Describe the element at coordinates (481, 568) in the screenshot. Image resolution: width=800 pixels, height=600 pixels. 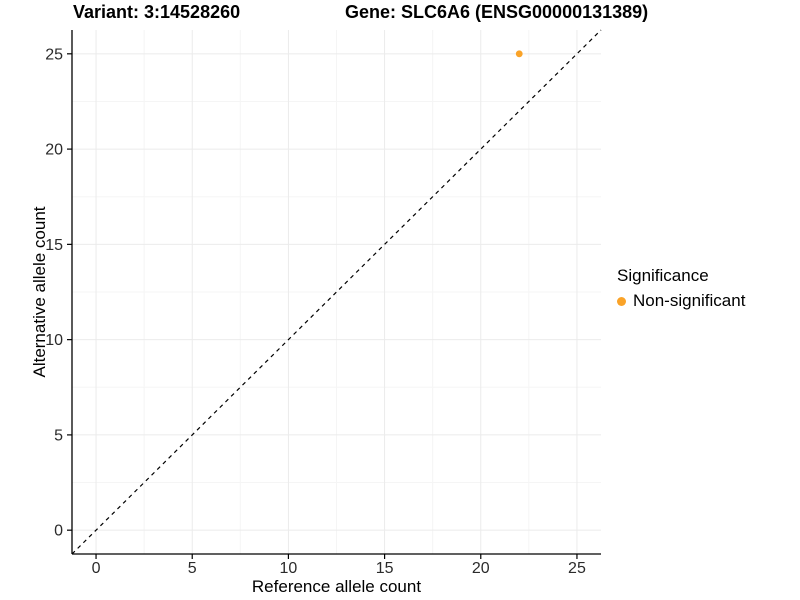
I see `x-tick-label: 20` at that location.